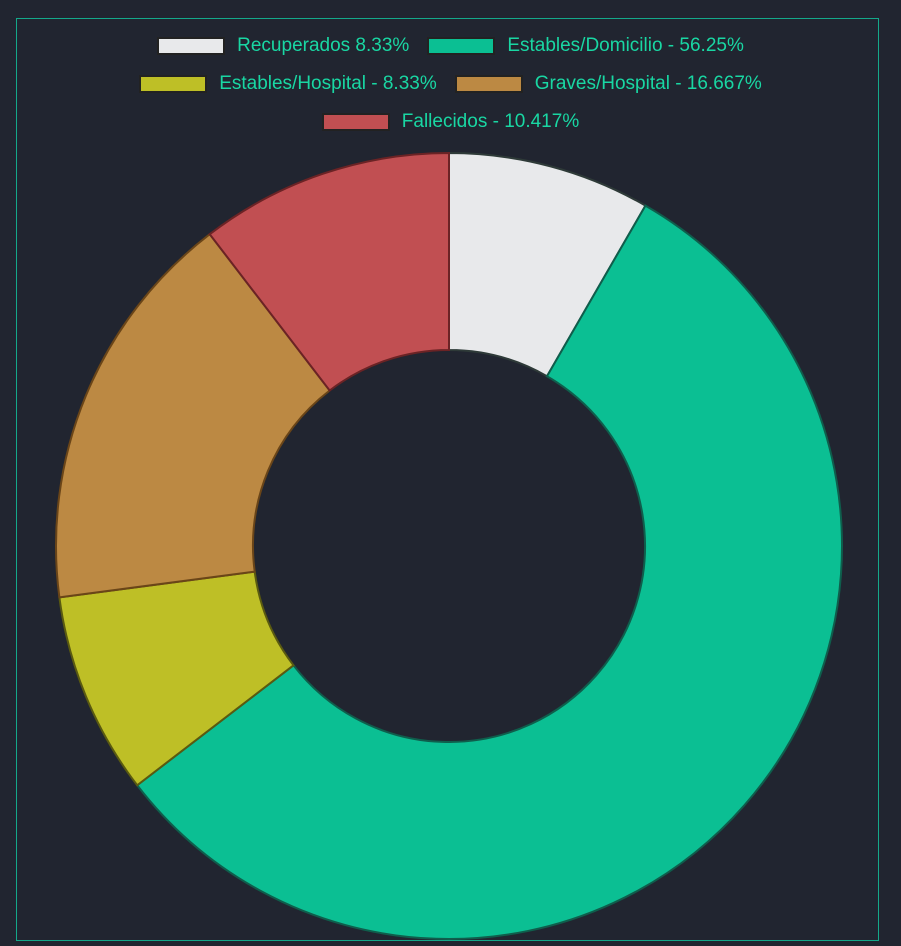  Describe the element at coordinates (193, 415) in the screenshot. I see `donut-slice-graves-hospital` at that location.